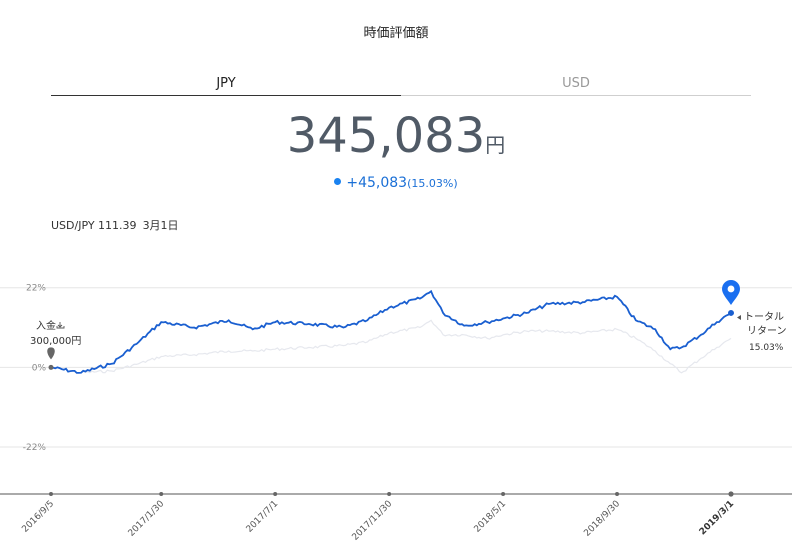 The height and width of the screenshot is (546, 792). I want to click on fx-rate: USD/JPY 111.39 3月1日, so click(118, 225).